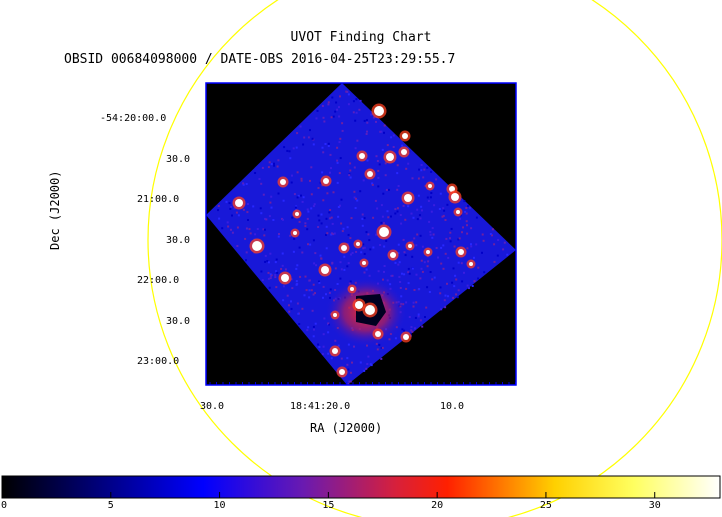 This screenshot has width=722, height=517. What do you see at coordinates (55, 210) in the screenshot?
I see `y-axis-label: Dec (J2000)` at bounding box center [55, 210].